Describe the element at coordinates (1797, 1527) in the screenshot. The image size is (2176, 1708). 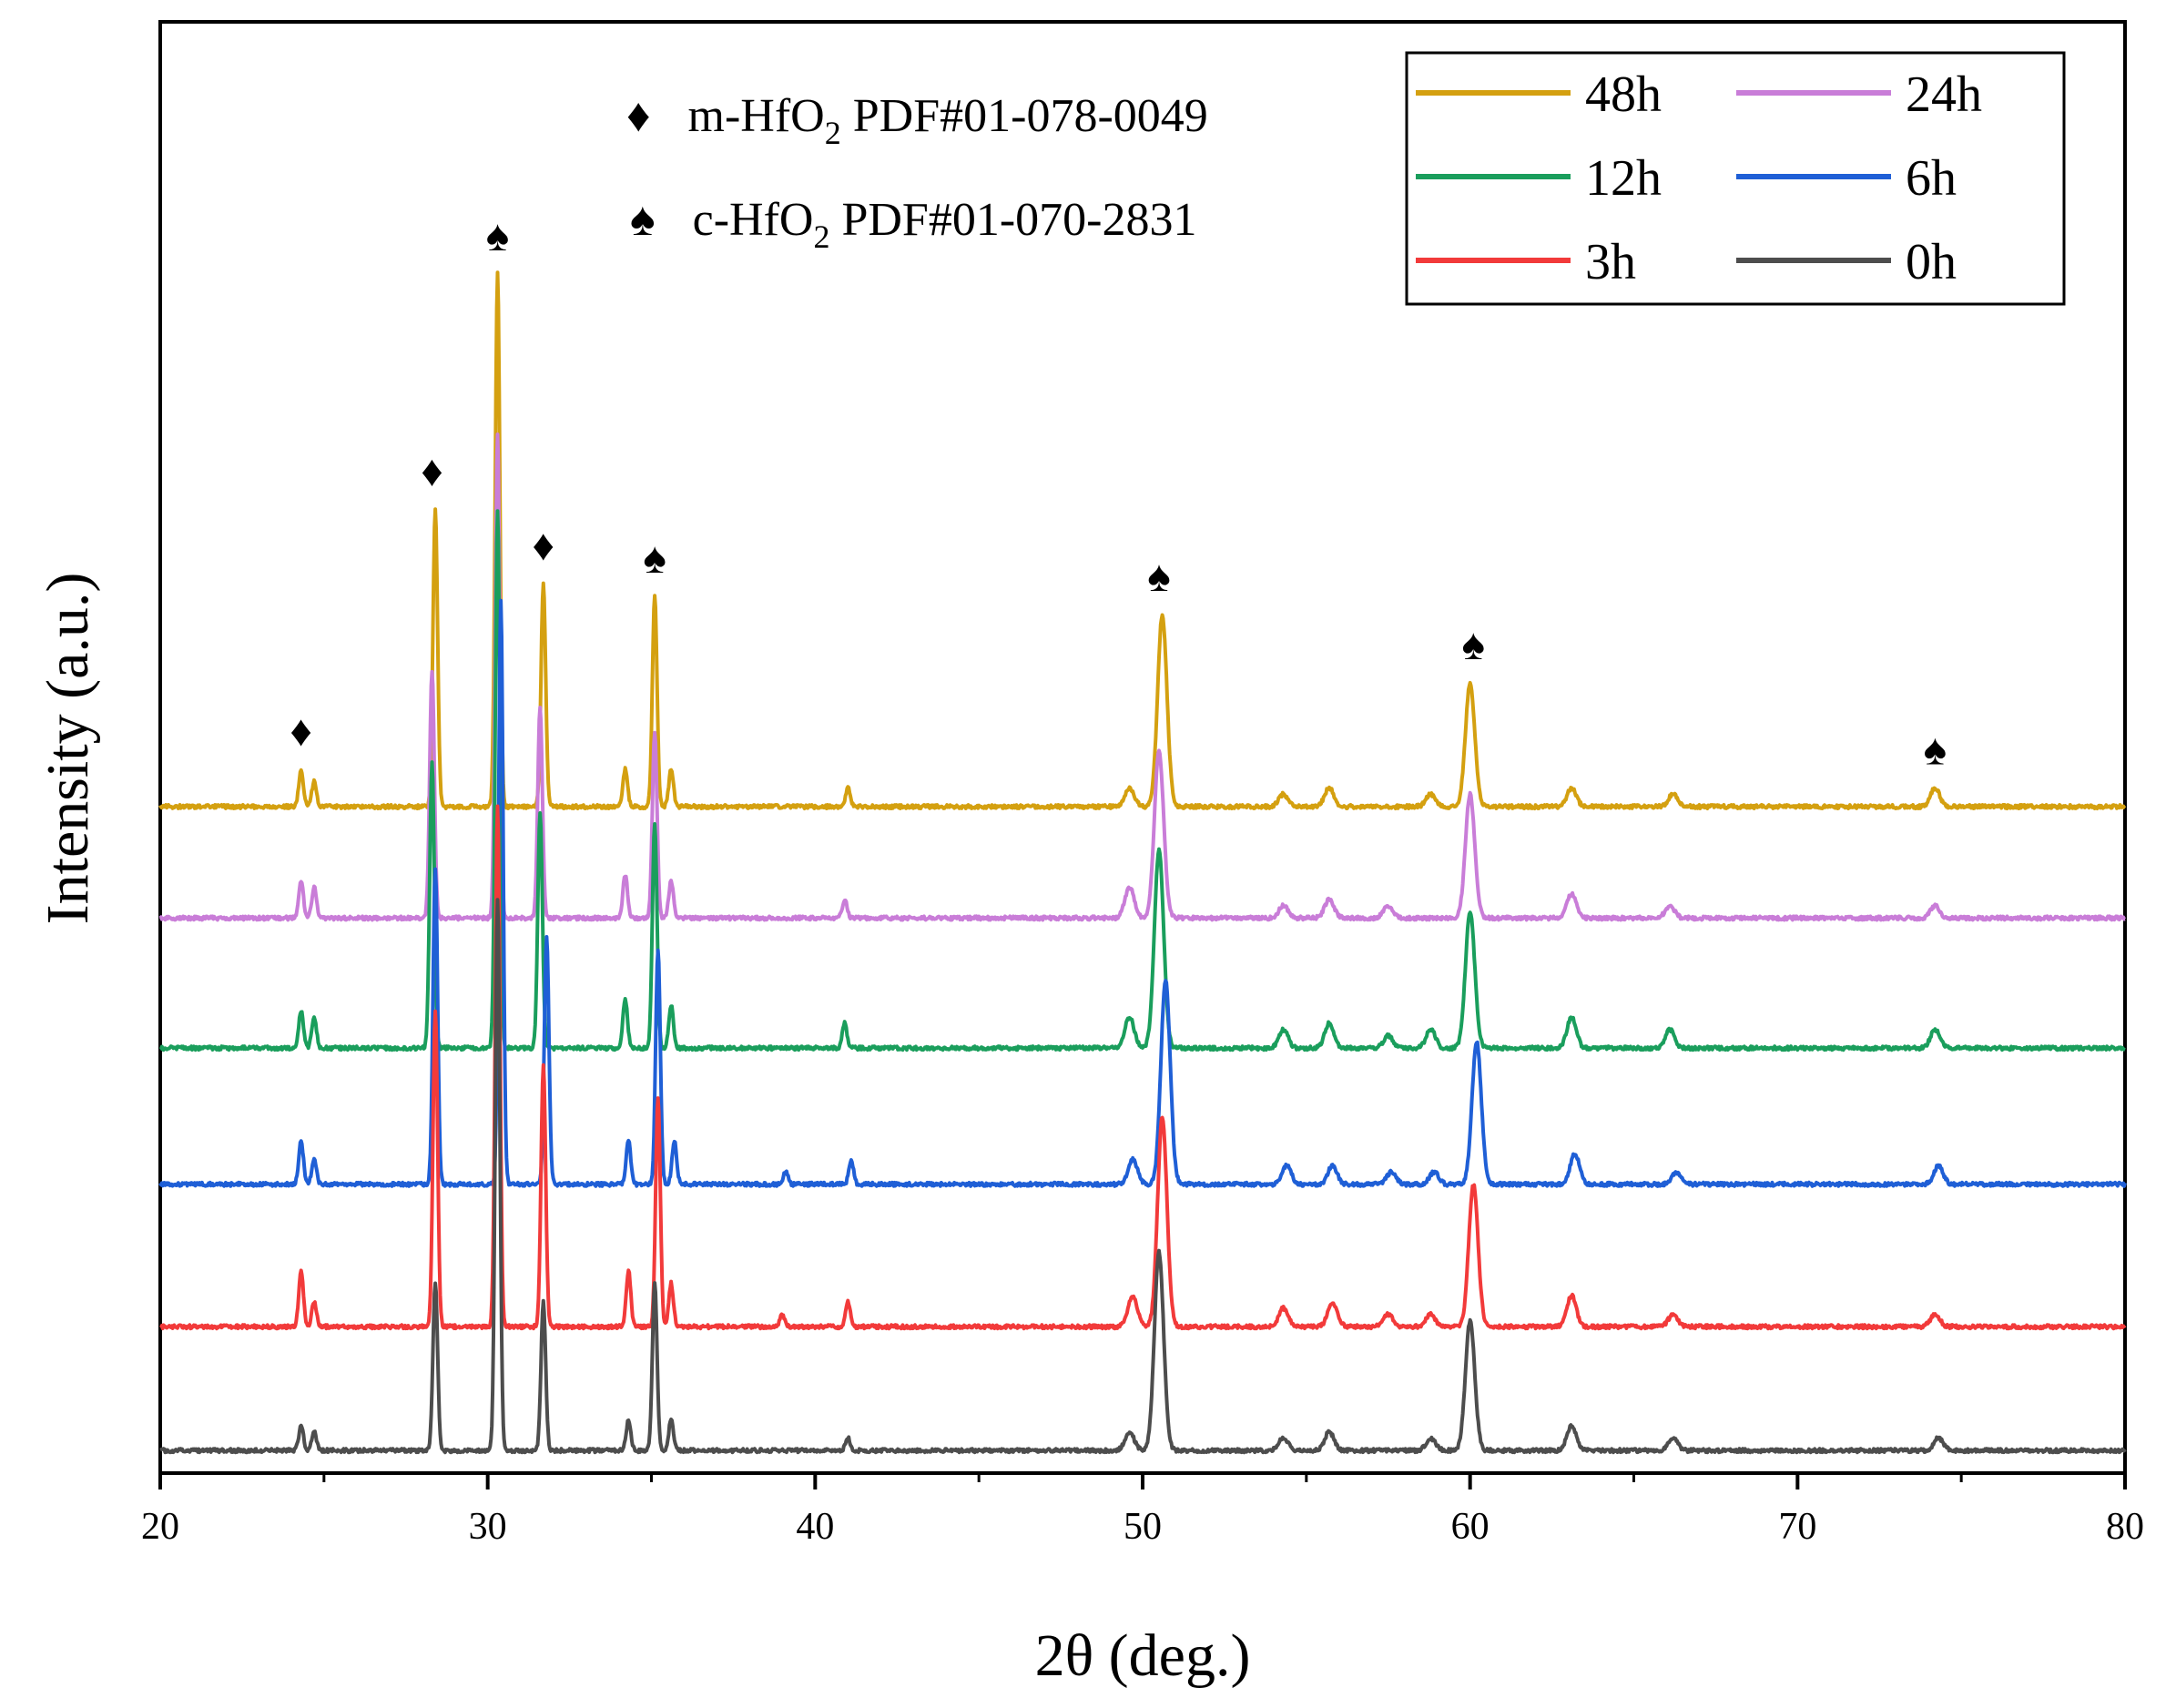
I see `x-tick-label: 70` at that location.